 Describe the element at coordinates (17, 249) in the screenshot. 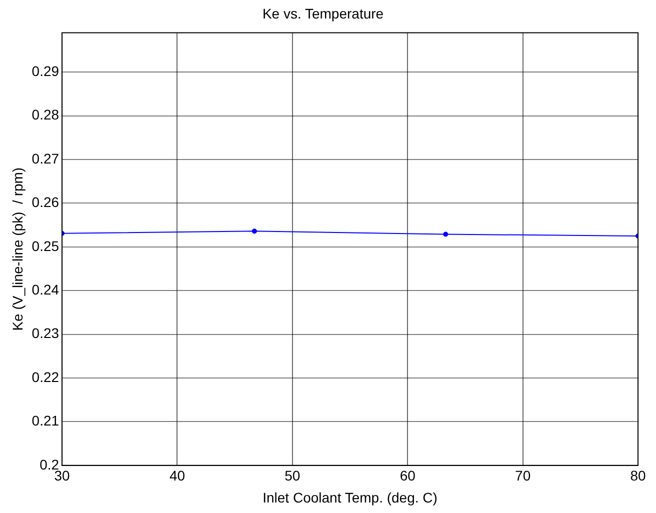

I see `y-axis-title: Ke (V_line-line (pk) / rpm)` at that location.